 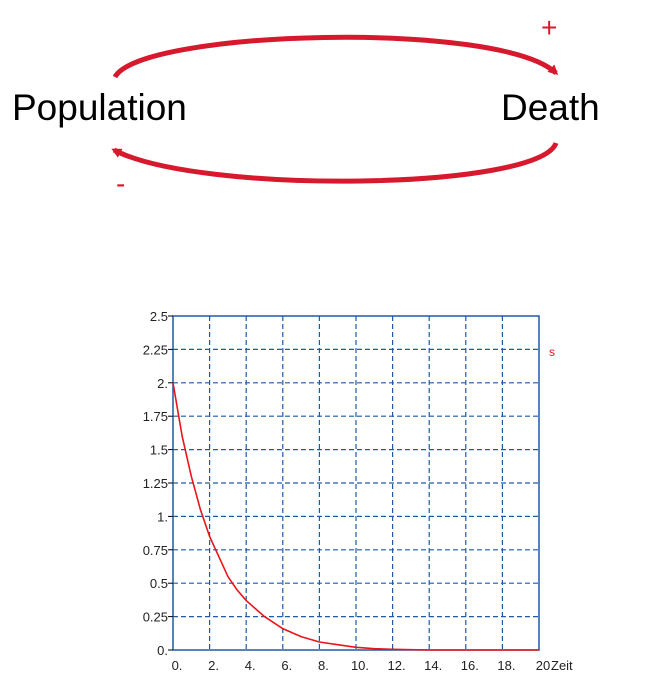 What do you see at coordinates (433, 665) in the screenshot?
I see `x-tick-label: 14.` at bounding box center [433, 665].